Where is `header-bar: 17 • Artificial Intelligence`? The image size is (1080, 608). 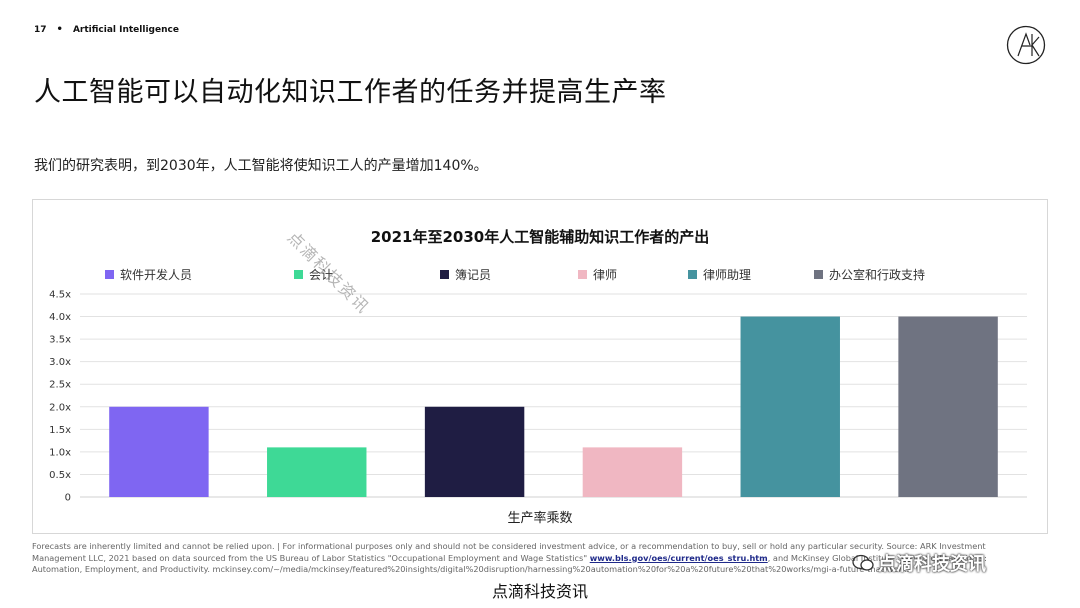
header-bar: 17 • Artificial Intelligence is located at coordinates (106, 29).